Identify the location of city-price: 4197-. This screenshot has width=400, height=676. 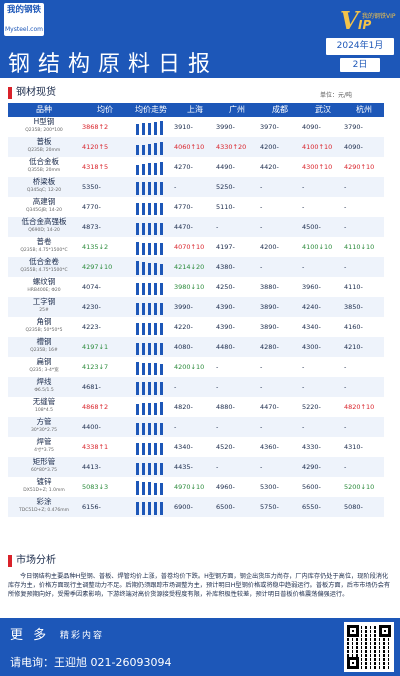
(225, 247).